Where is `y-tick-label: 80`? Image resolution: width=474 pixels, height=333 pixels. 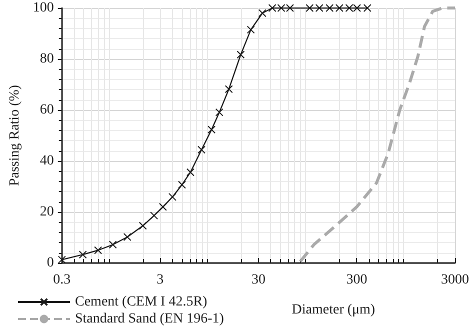
y-tick-label: 80 is located at coordinates (47, 59).